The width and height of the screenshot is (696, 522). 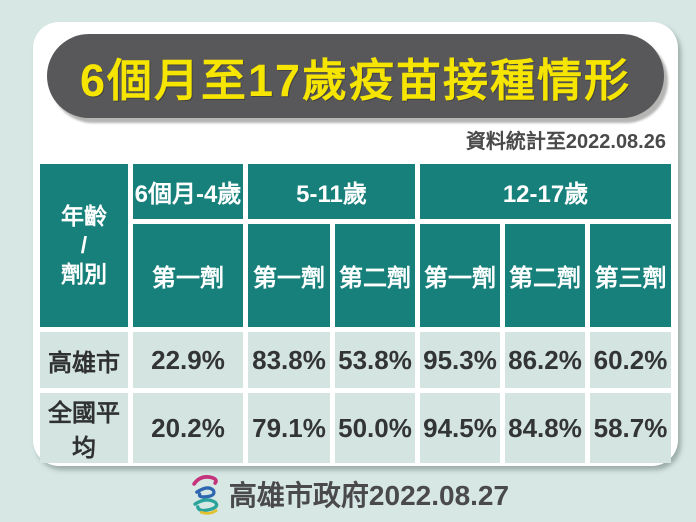 I want to click on value-cell: 94.5%, so click(x=460, y=428).